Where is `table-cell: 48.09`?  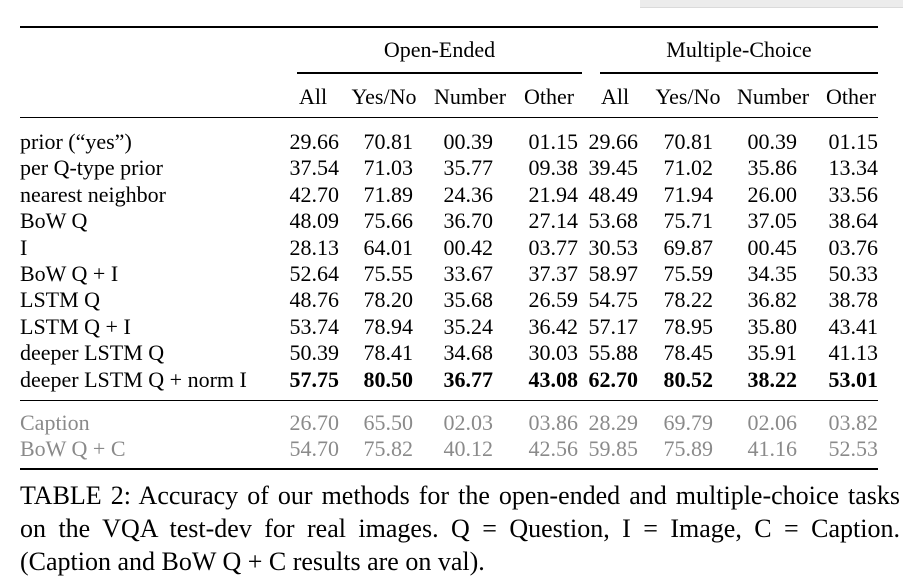 table-cell: 48.09 is located at coordinates (314, 220).